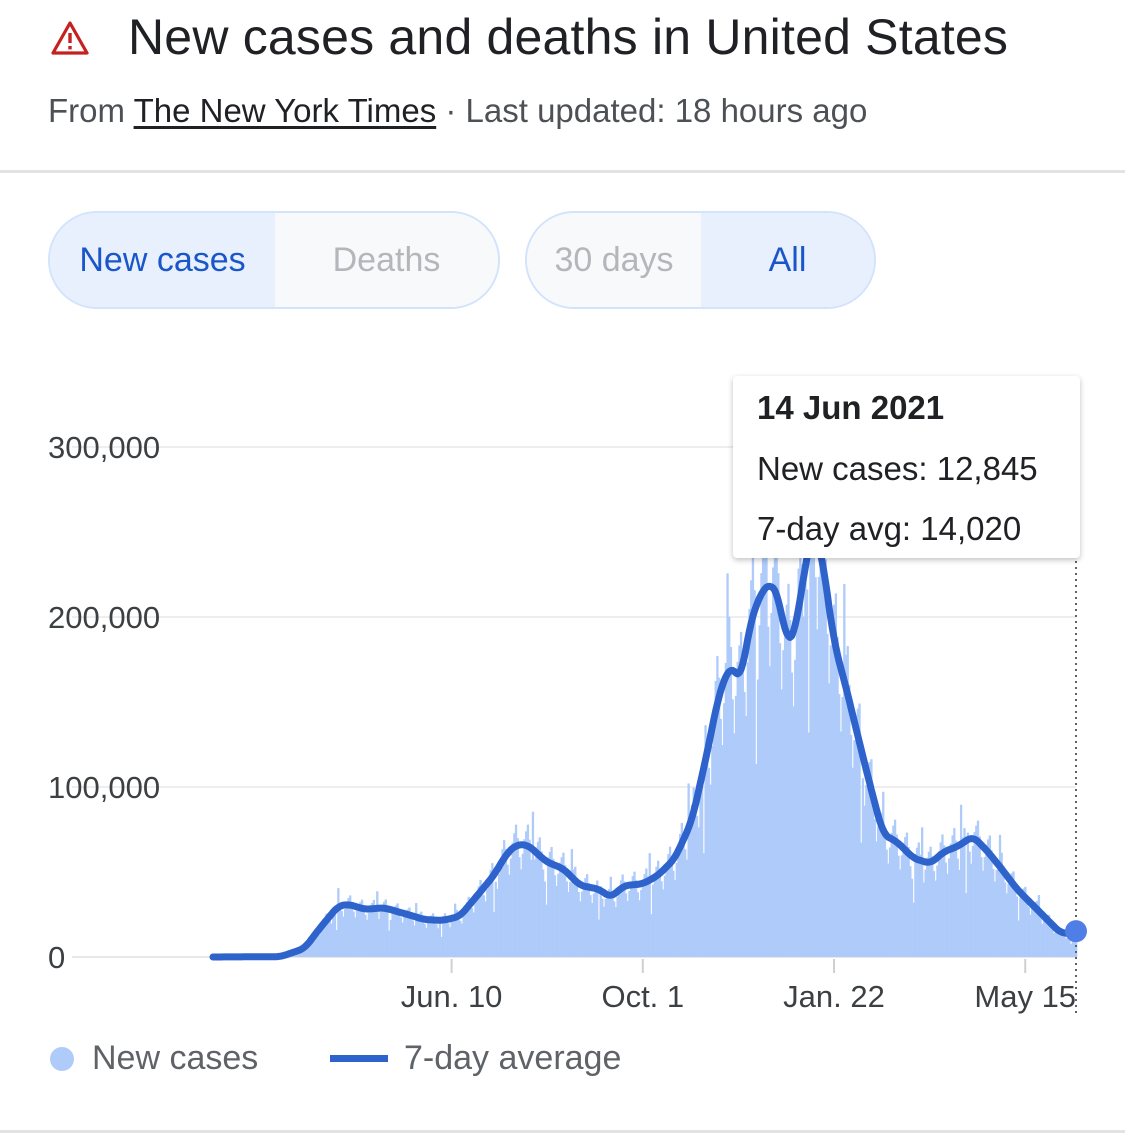 This screenshot has width=1125, height=1136. Describe the element at coordinates (889, 528) in the screenshot. I see `tooltip-avg: 7-day avg: 14,020` at that location.